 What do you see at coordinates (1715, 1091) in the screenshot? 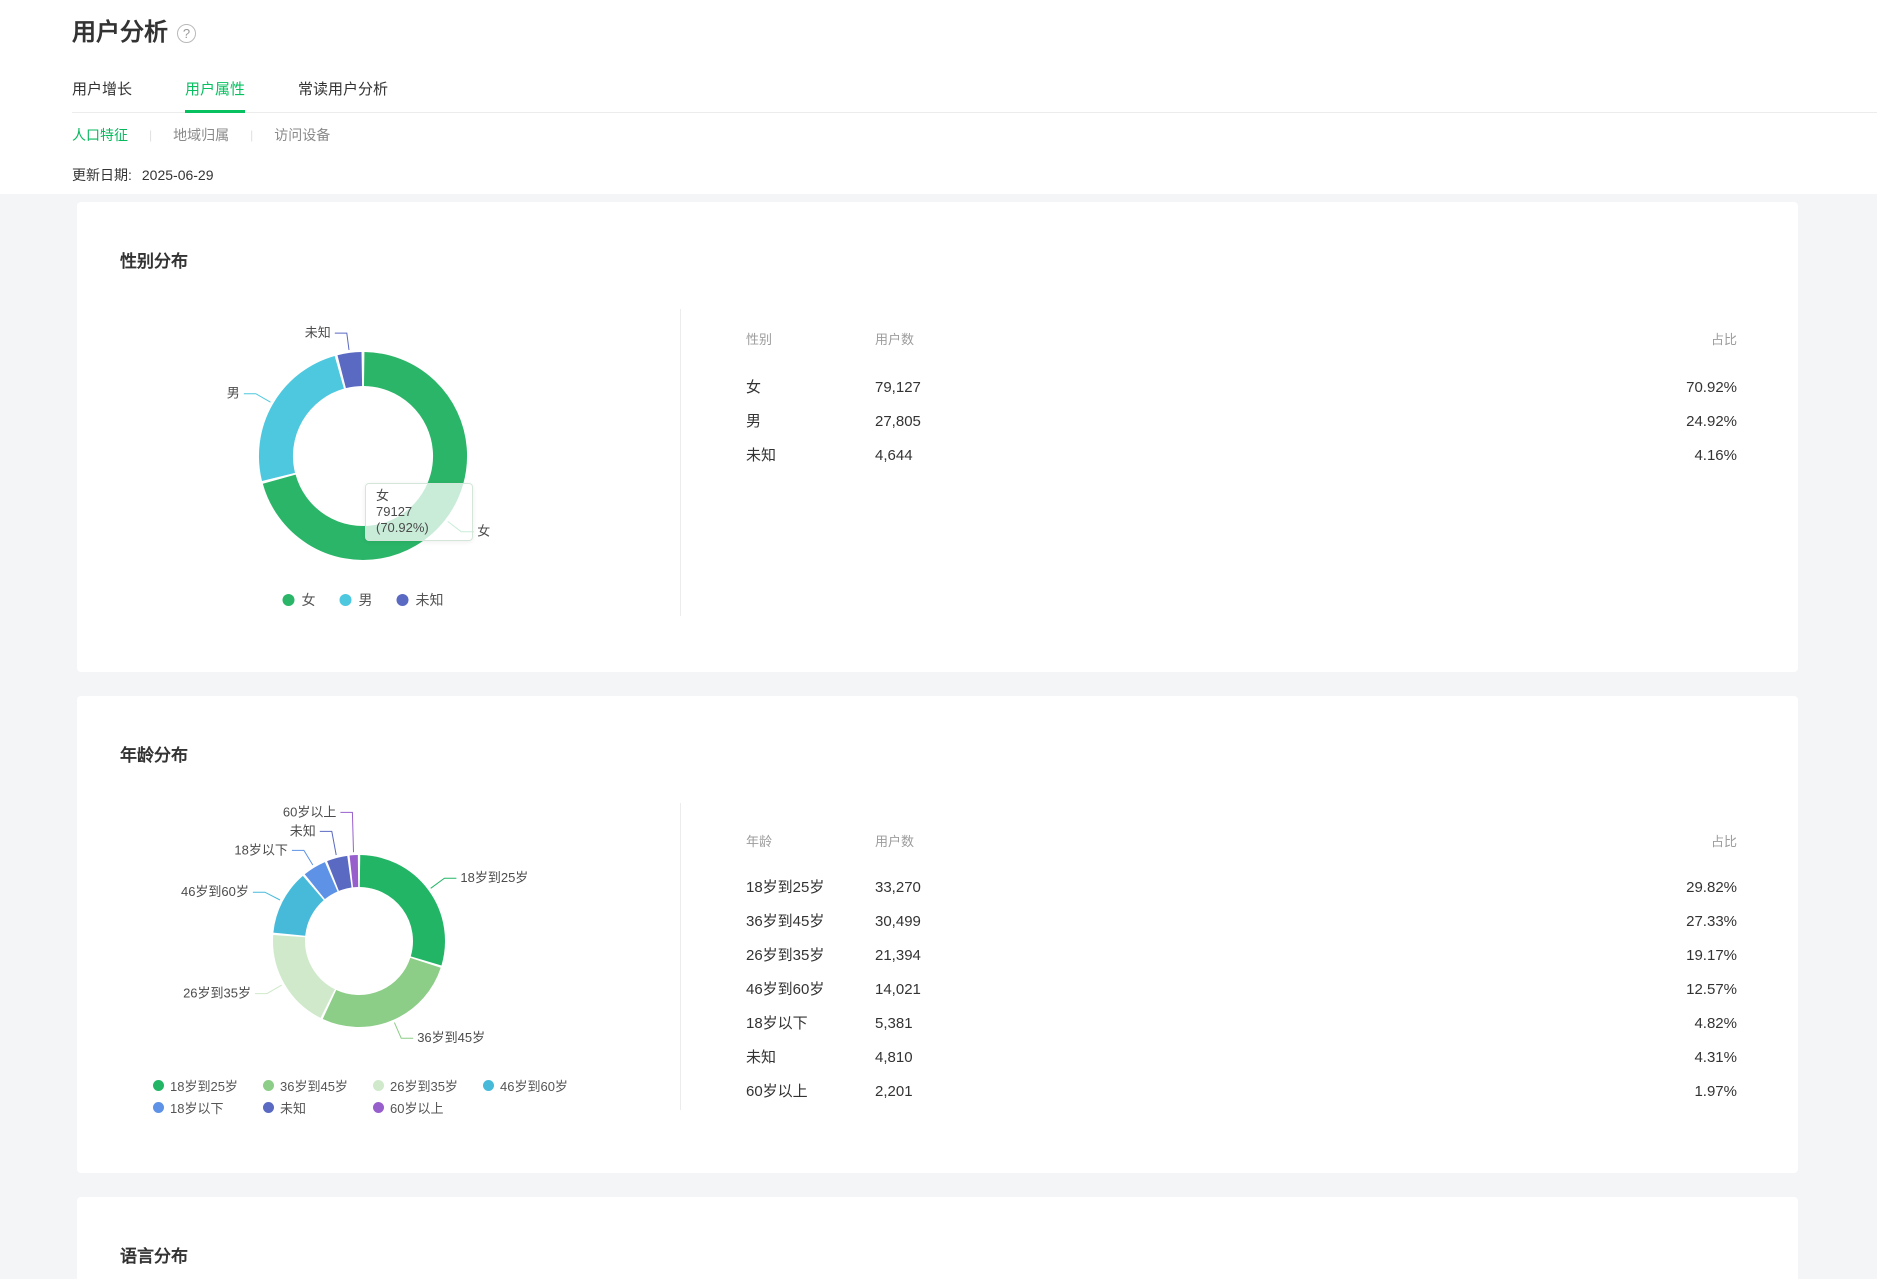
I see `row-pct: 1.97%` at bounding box center [1715, 1091].